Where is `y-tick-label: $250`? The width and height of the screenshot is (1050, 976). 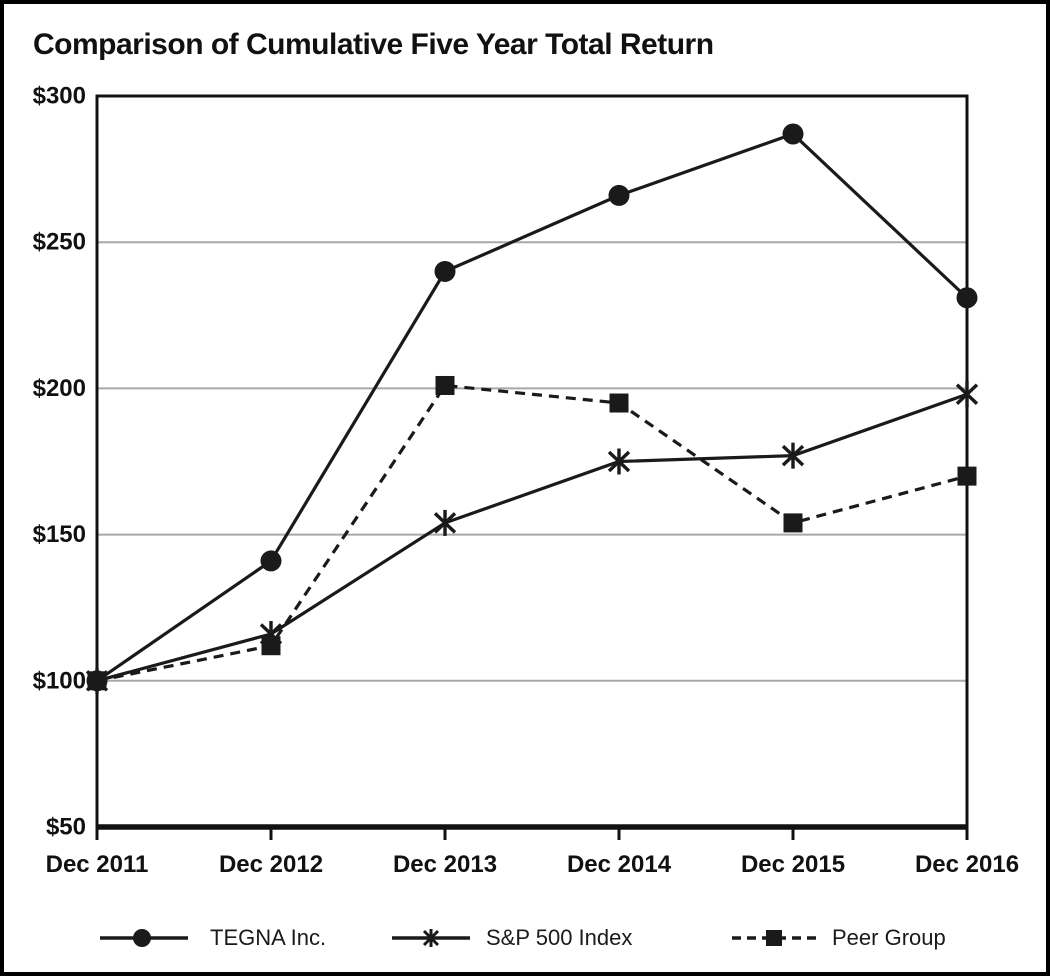 y-tick-label: $250 is located at coordinates (59, 242).